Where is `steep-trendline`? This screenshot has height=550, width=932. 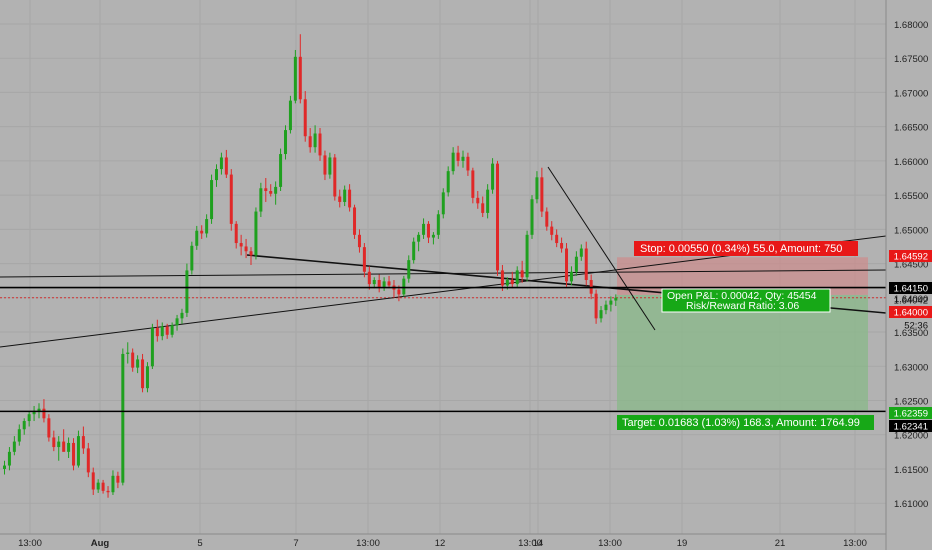 steep-trendline is located at coordinates (601, 248).